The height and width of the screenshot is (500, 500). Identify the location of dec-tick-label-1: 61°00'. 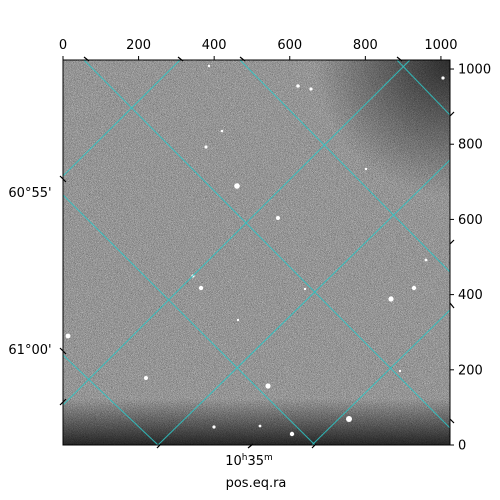
(29, 350).